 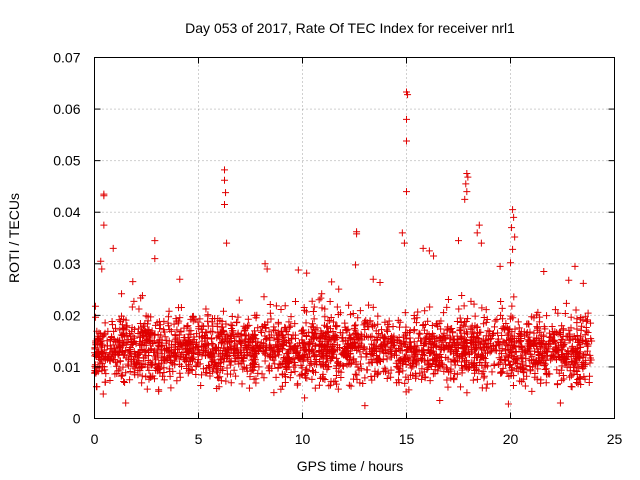 What do you see at coordinates (350, 466) in the screenshot?
I see `x-axis-label: GPS time / hours` at bounding box center [350, 466].